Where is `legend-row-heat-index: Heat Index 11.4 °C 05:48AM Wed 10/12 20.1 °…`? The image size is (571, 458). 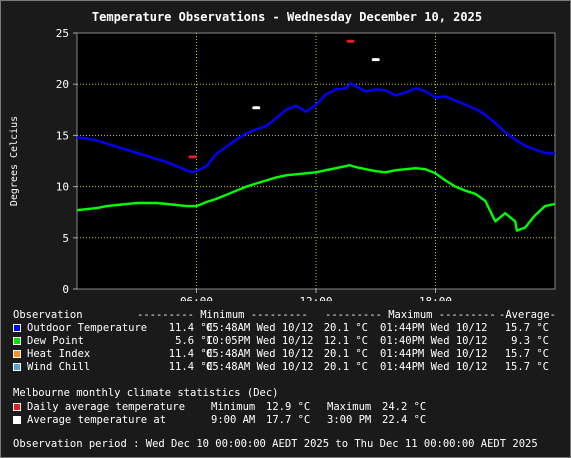 legend-row-heat-index: Heat Index 11.4 °C 05:48AM Wed 10/12 20.1 °… is located at coordinates (288, 354).